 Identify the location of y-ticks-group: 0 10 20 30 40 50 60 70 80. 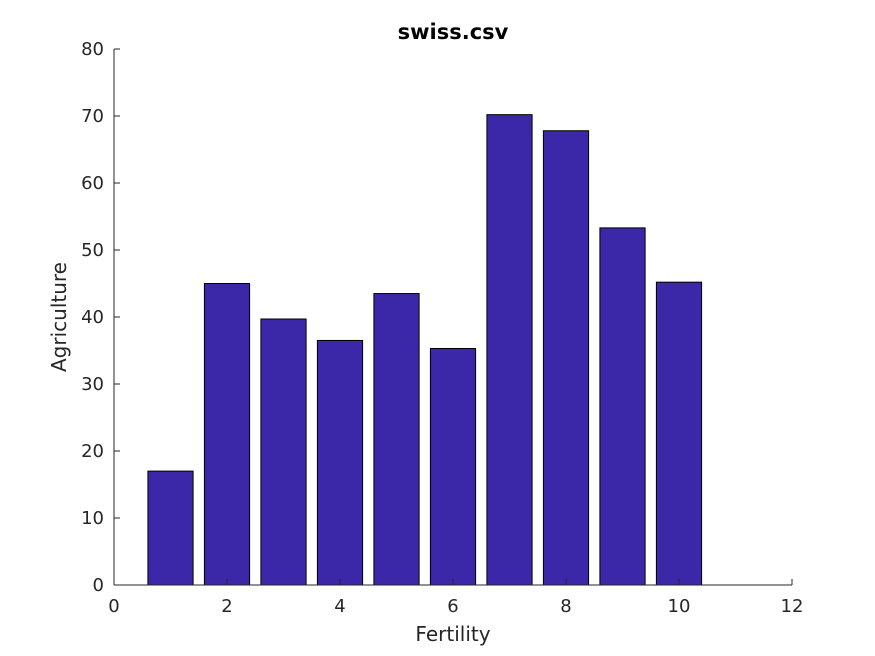
(100, 317).